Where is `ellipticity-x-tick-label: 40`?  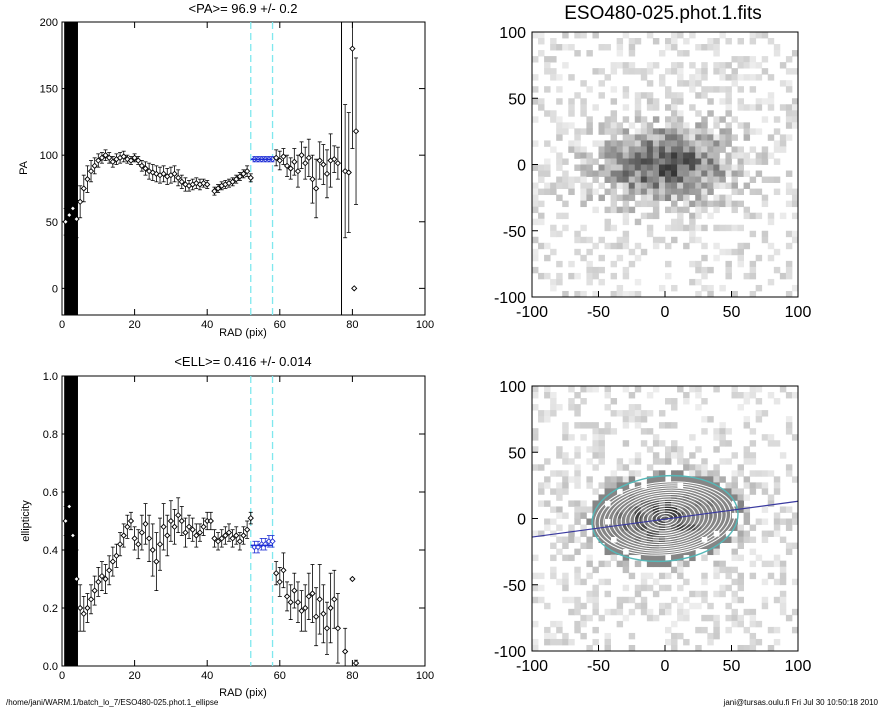
ellipticity-x-tick-label: 40 is located at coordinates (207, 676).